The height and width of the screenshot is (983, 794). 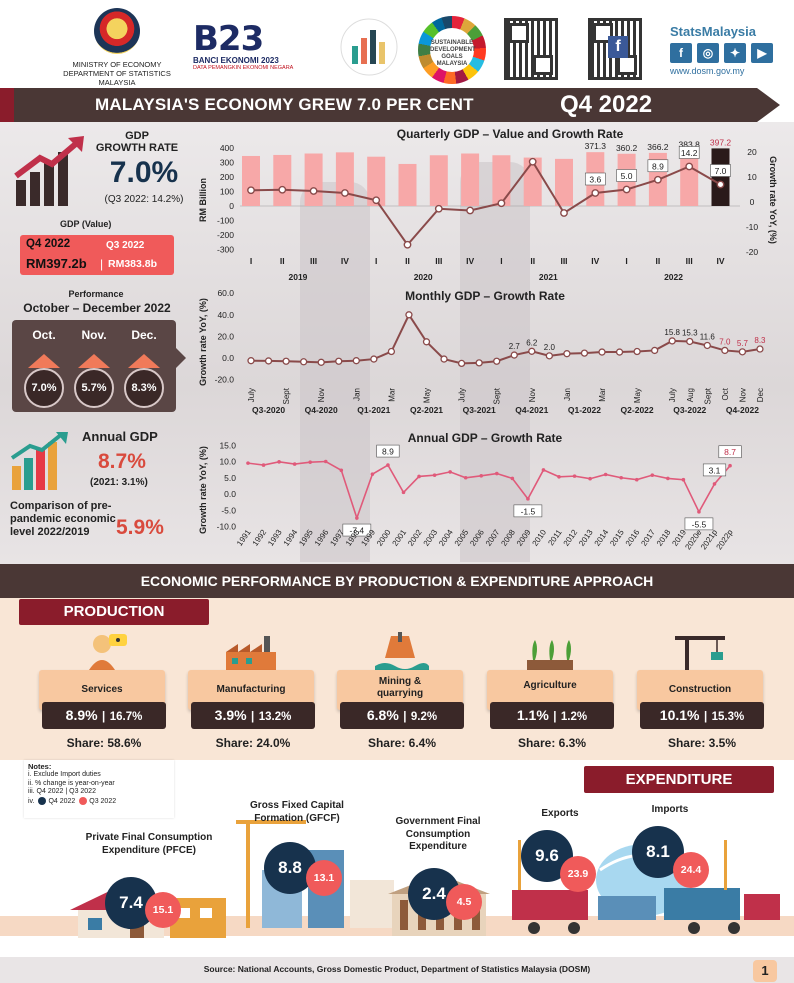 I want to click on growth-chart-icon, so click(x=49, y=171).